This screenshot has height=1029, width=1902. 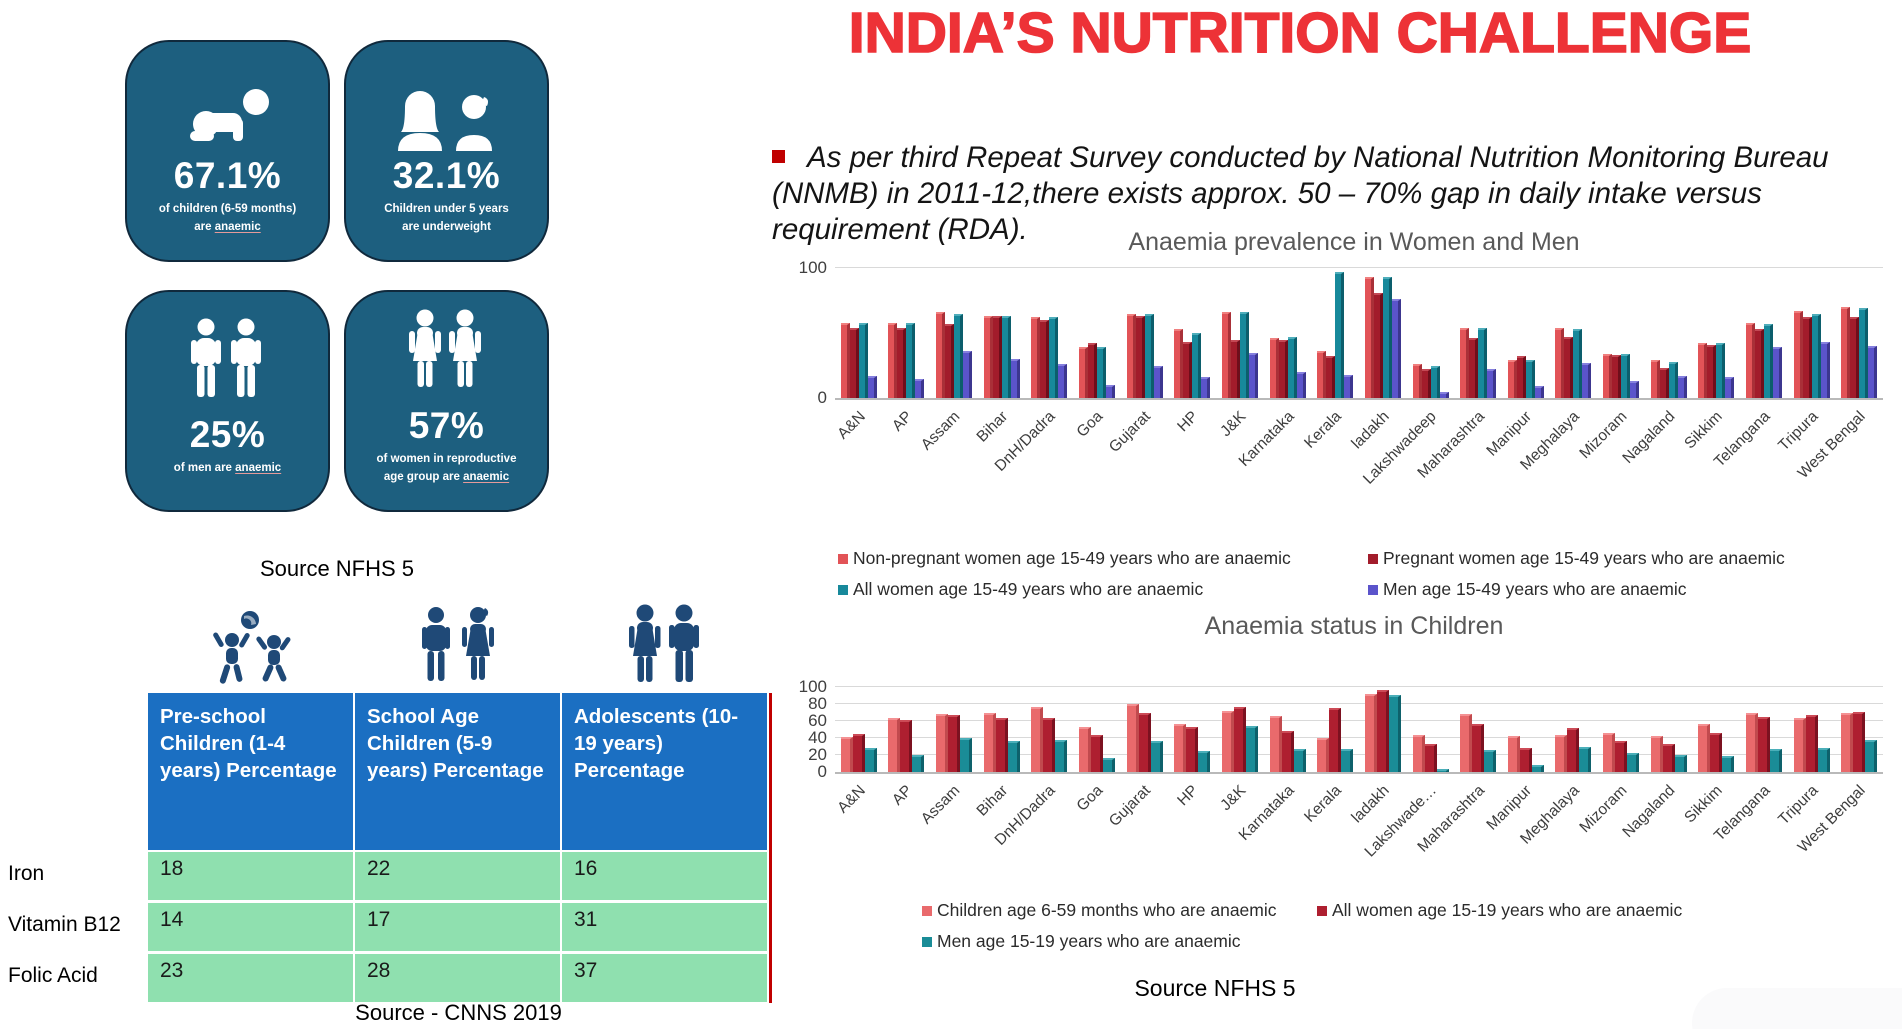 I want to click on legend-item: Men age 15-49 years who are anaemic, so click(x=1527, y=589).